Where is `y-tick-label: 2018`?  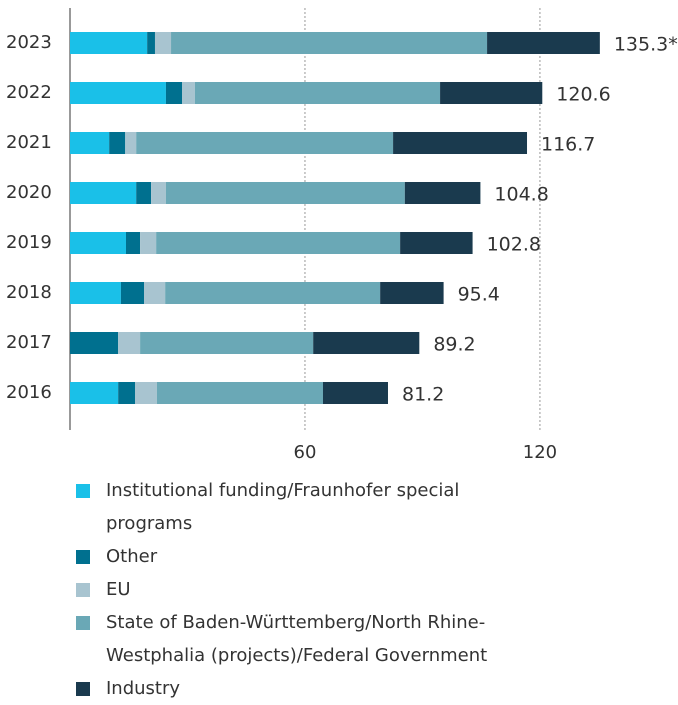 y-tick-label: 2018 is located at coordinates (29, 292).